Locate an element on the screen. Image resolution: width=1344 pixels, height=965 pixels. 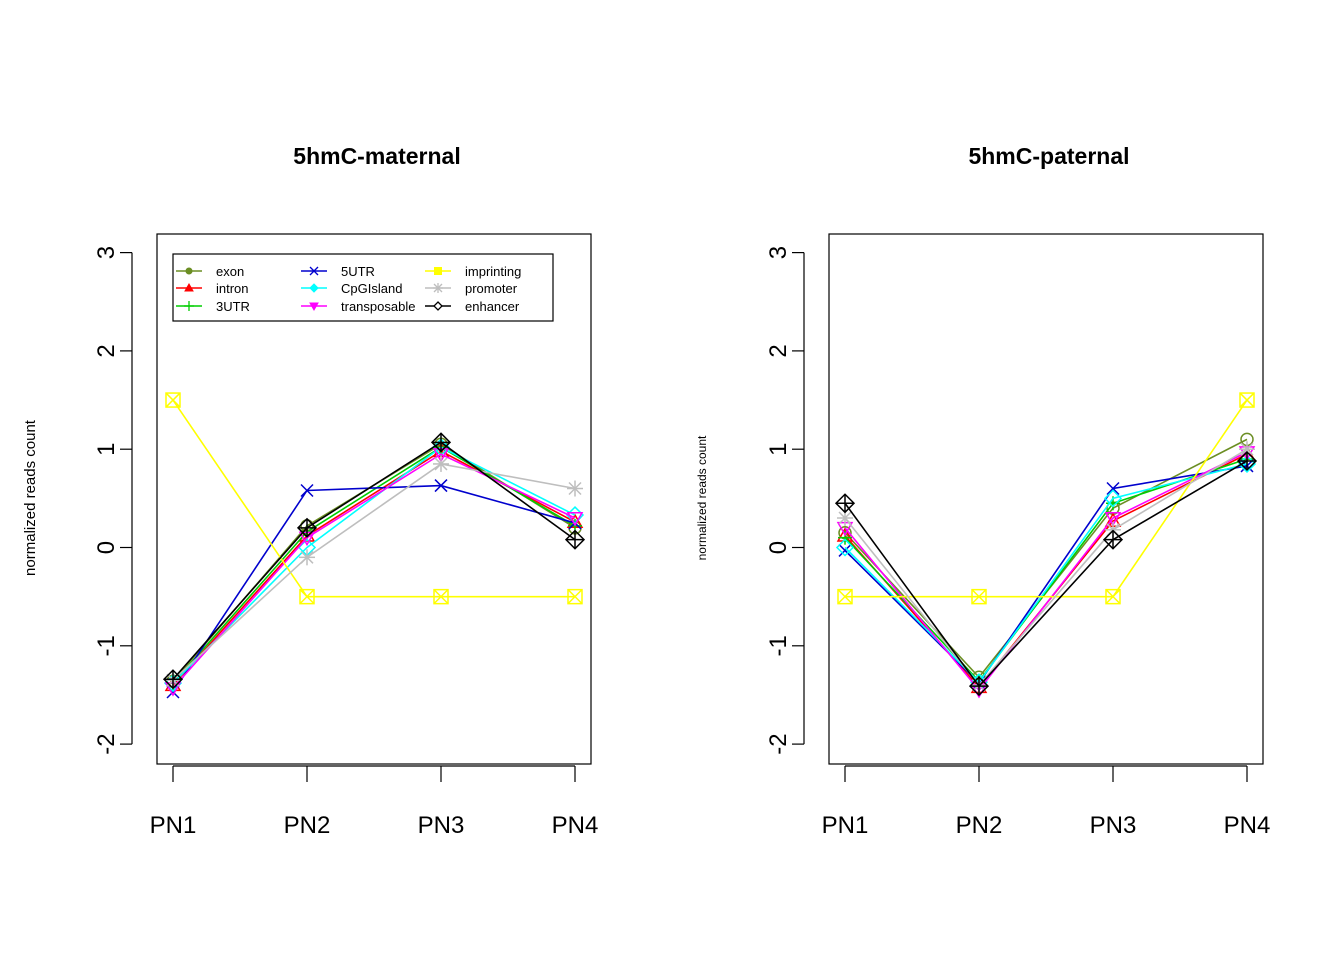
legend-marker-promoter is located at coordinates (438, 288).